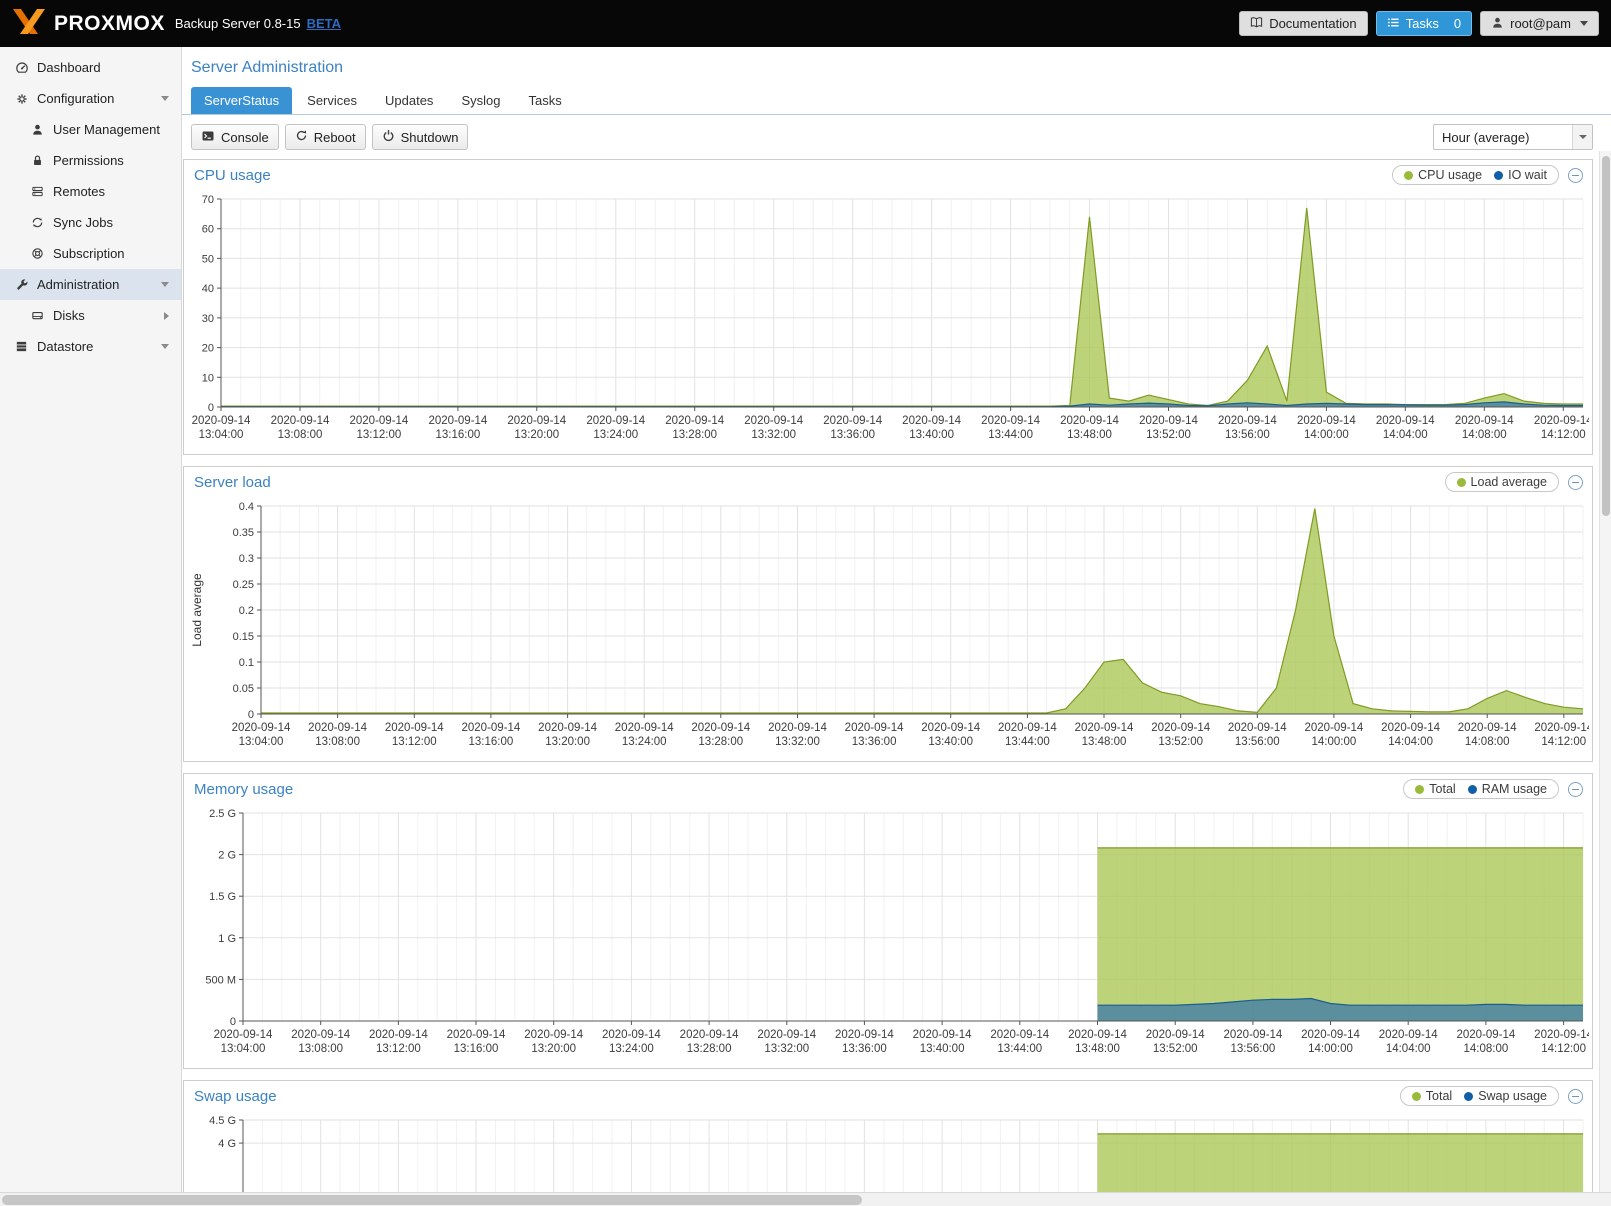 The image size is (1611, 1206). I want to click on documentation-button: Documentation, so click(1303, 23).